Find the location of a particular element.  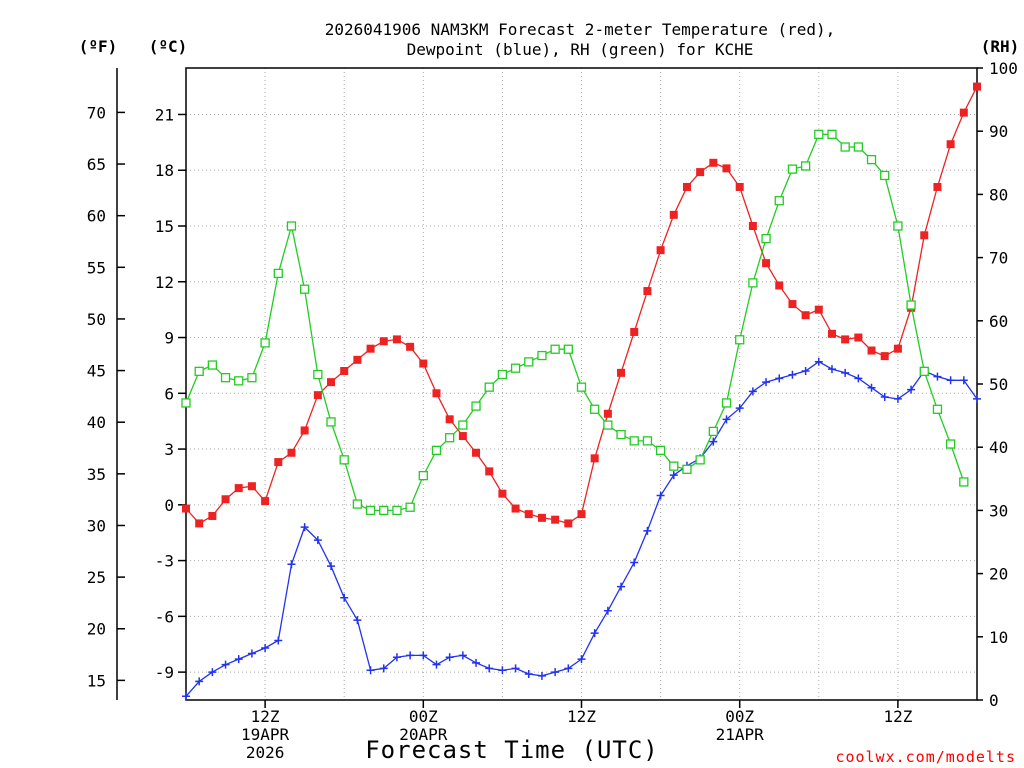

celsius-tick-label: 9 is located at coordinates (169, 338).